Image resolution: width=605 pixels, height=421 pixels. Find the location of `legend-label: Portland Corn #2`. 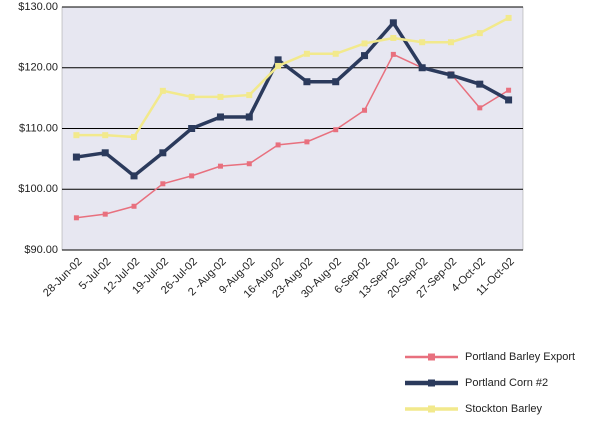

legend-label: Portland Corn #2 is located at coordinates (506, 383).